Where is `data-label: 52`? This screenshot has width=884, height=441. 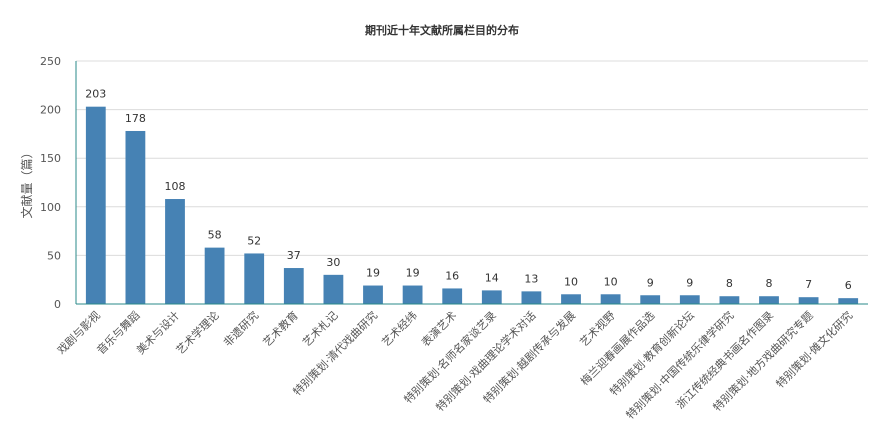
data-label: 52 is located at coordinates (254, 240).